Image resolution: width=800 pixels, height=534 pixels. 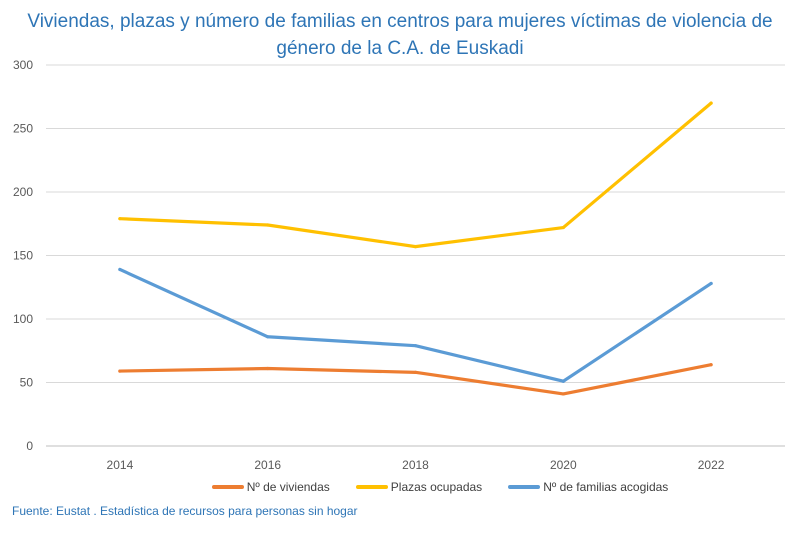 What do you see at coordinates (29, 446) in the screenshot?
I see `y-tick-label: 0` at bounding box center [29, 446].